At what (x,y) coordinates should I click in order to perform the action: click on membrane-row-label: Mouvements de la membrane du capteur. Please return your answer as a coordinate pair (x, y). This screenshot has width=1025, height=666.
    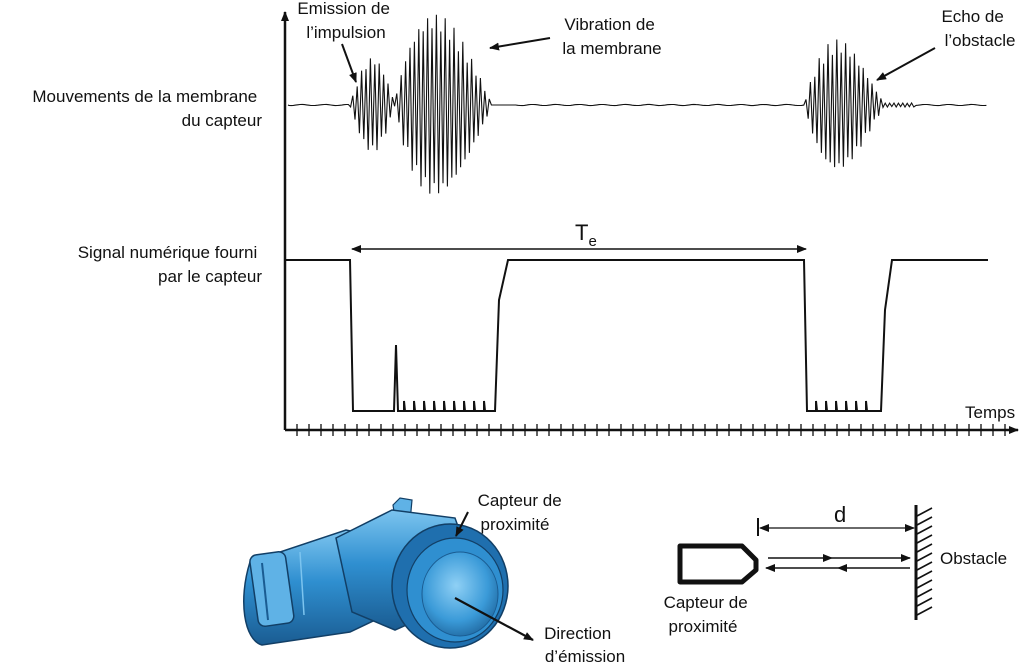
    Looking at the image, I should click on (147, 108).